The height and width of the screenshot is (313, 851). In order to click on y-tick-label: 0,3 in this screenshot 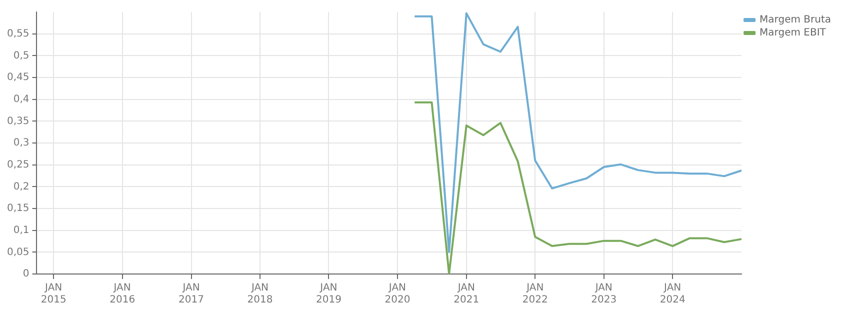, I will do `click(21, 143)`.